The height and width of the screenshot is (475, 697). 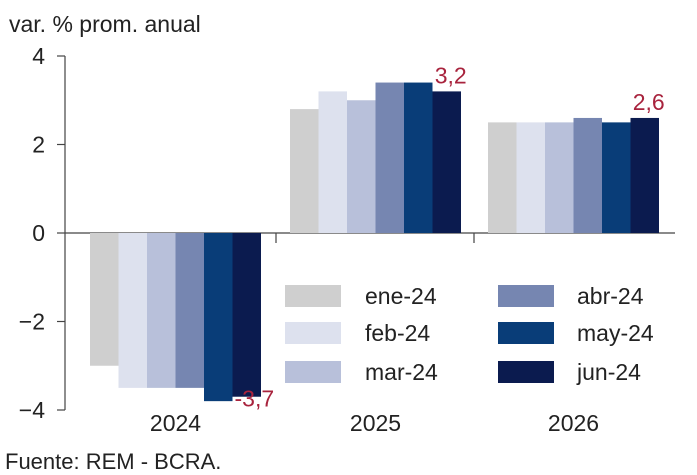 I want to click on legend-label: abr-24, so click(x=610, y=296).